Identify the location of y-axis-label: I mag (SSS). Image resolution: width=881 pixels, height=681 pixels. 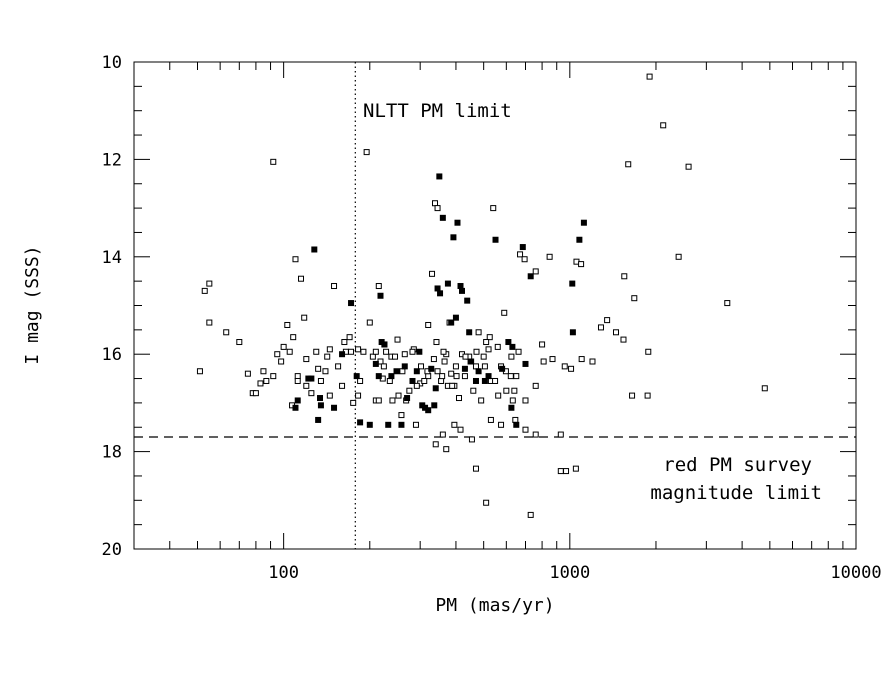
(32, 304).